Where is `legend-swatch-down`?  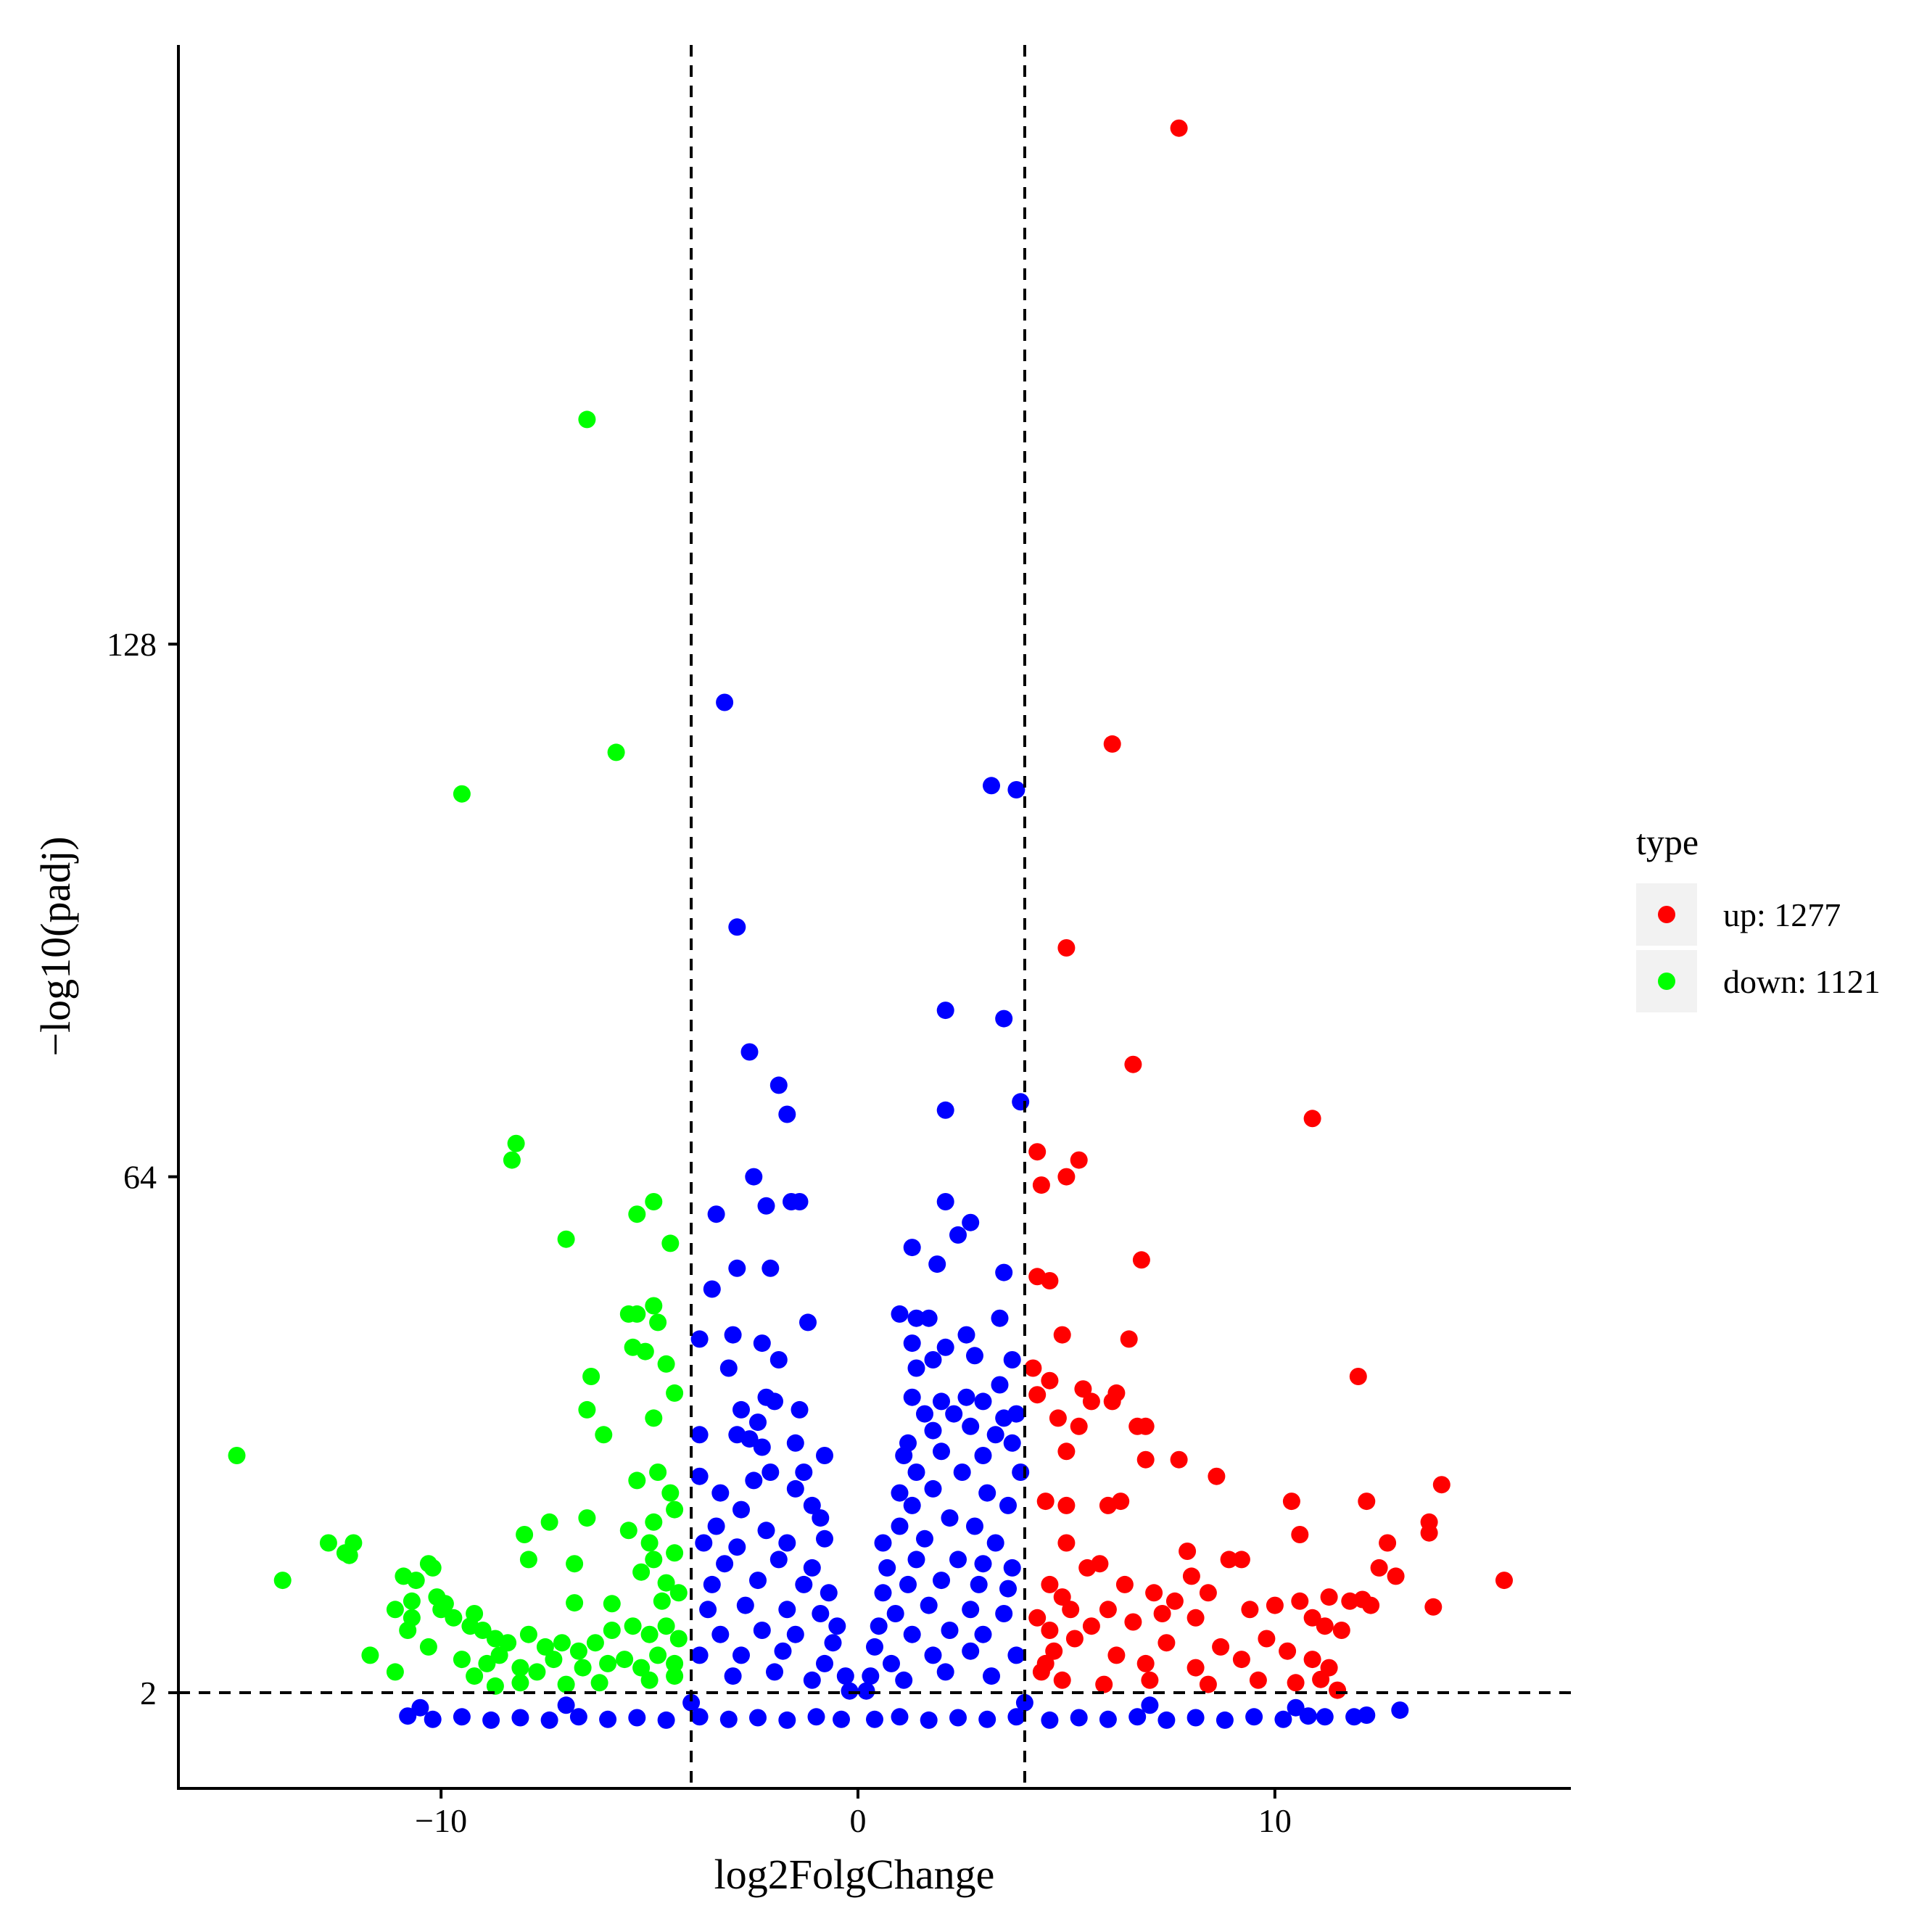
legend-swatch-down is located at coordinates (1666, 982).